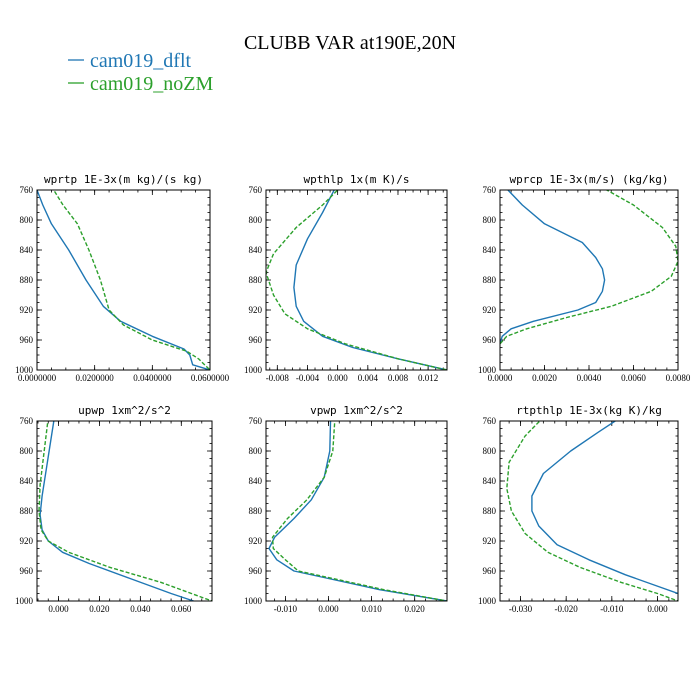 This screenshot has height=700, width=700. I want to click on x-tick-label: 0.060, so click(181, 609).